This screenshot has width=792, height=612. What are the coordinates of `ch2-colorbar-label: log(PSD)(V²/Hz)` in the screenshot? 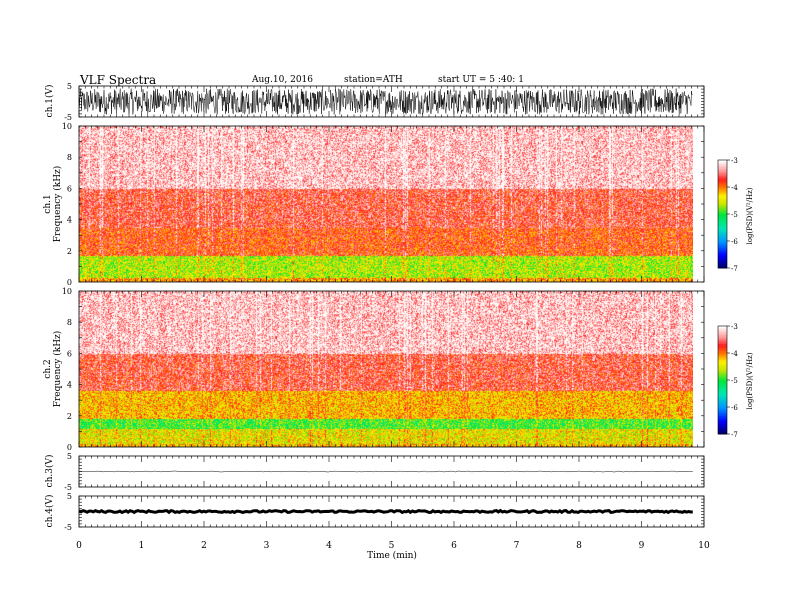 It's located at (750, 380).